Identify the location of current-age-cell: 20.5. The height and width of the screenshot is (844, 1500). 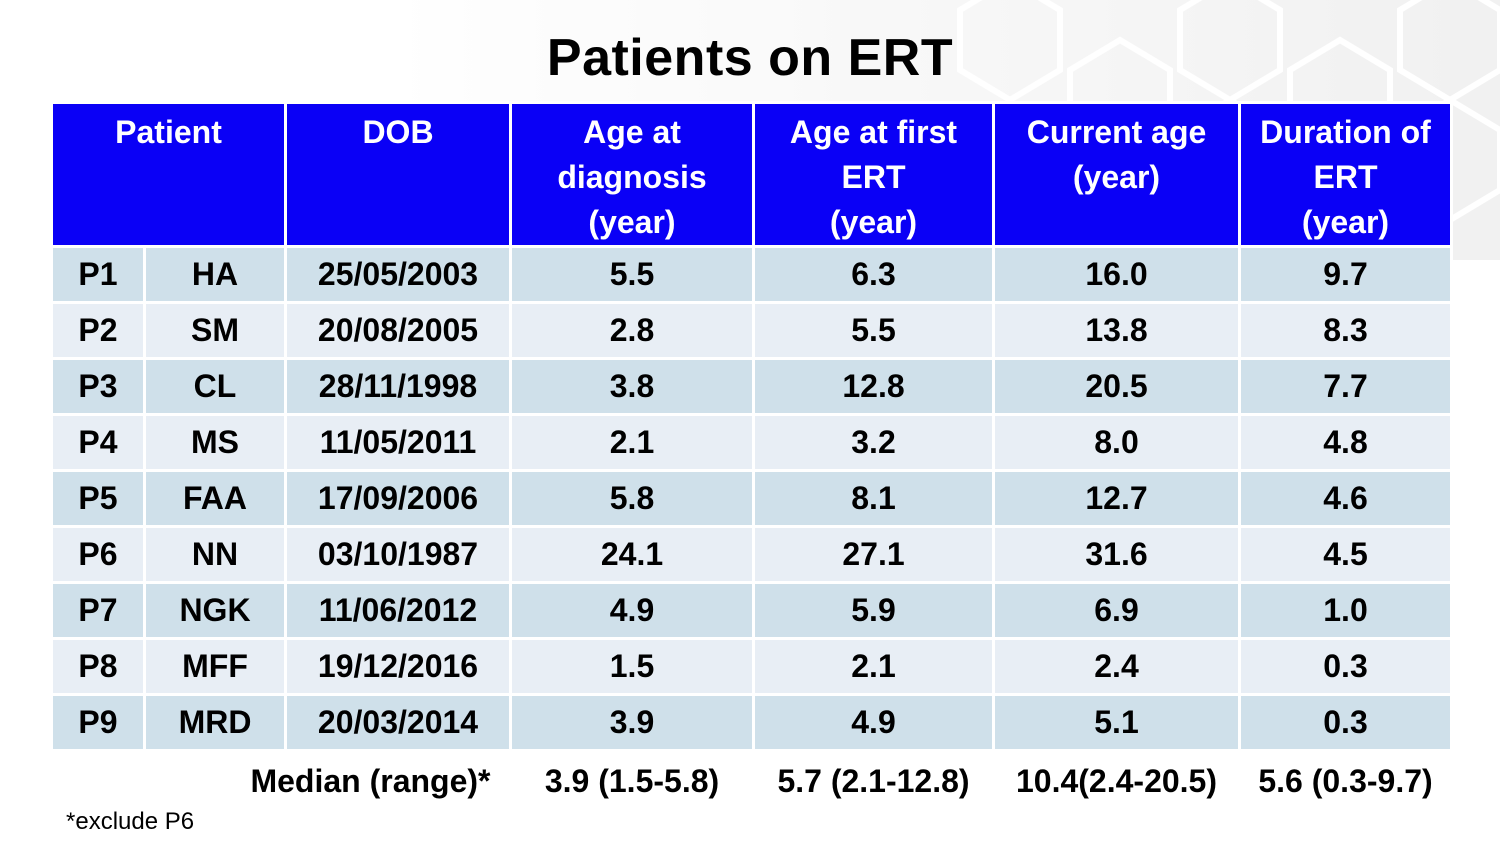
(1116, 386).